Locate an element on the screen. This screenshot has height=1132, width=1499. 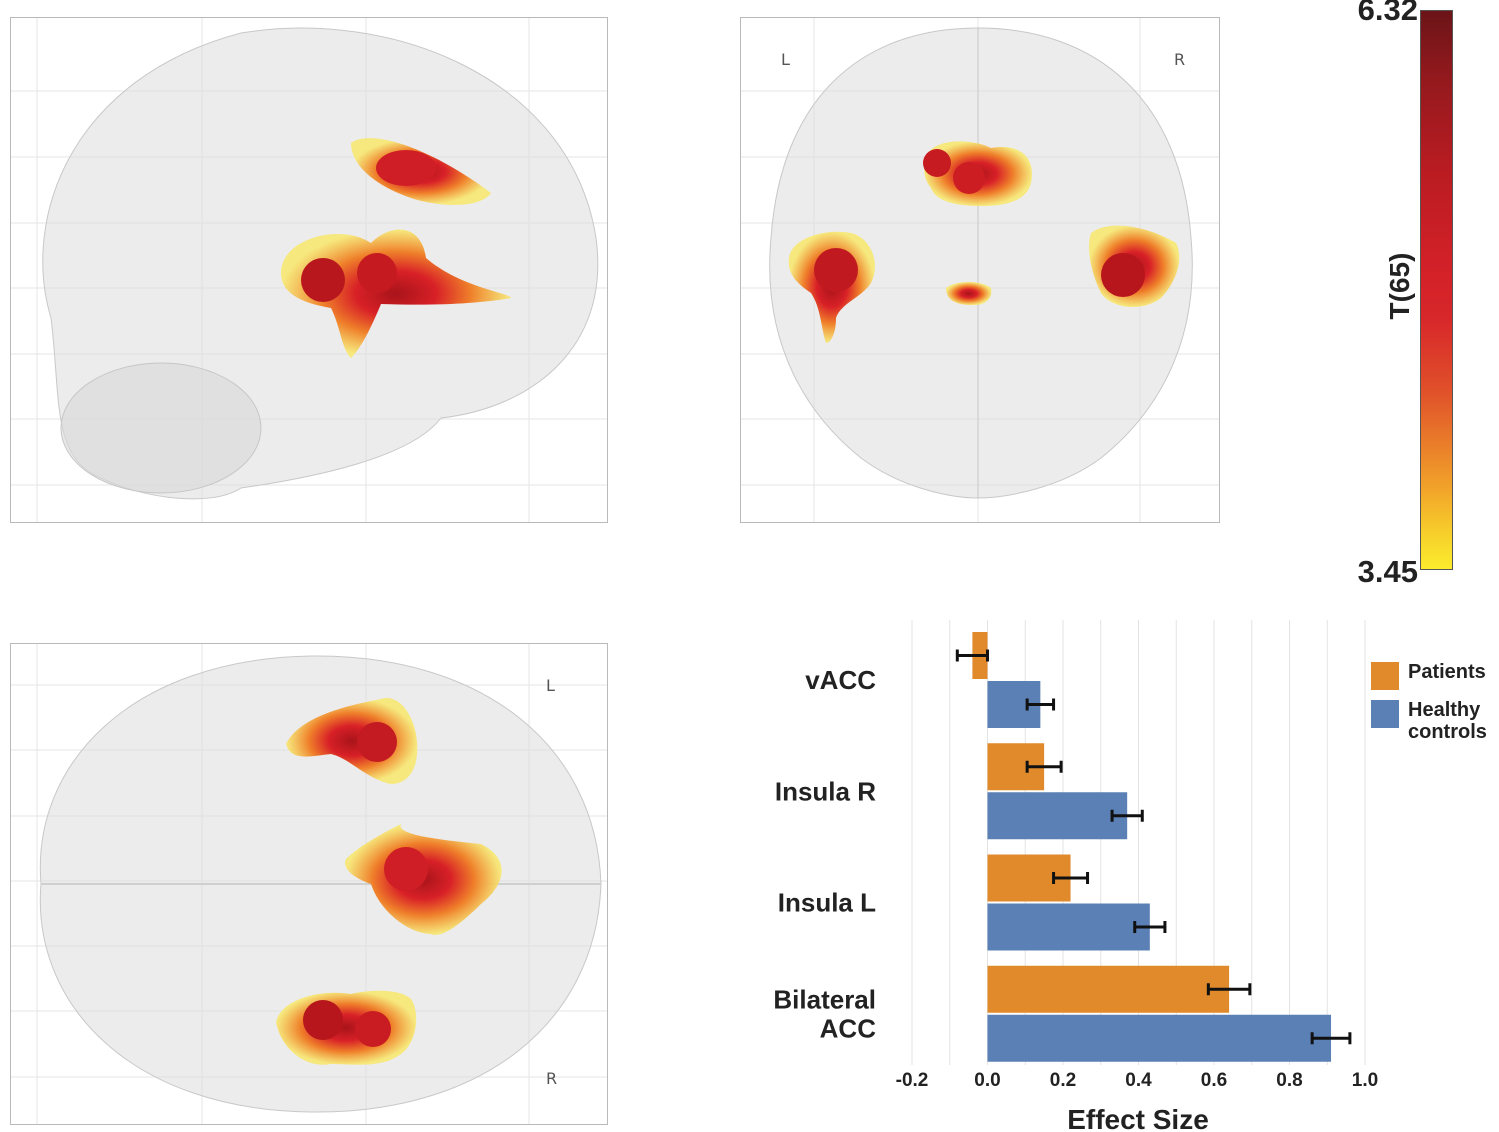
colorbar-title: T(65) is located at coordinates (1399, 286).